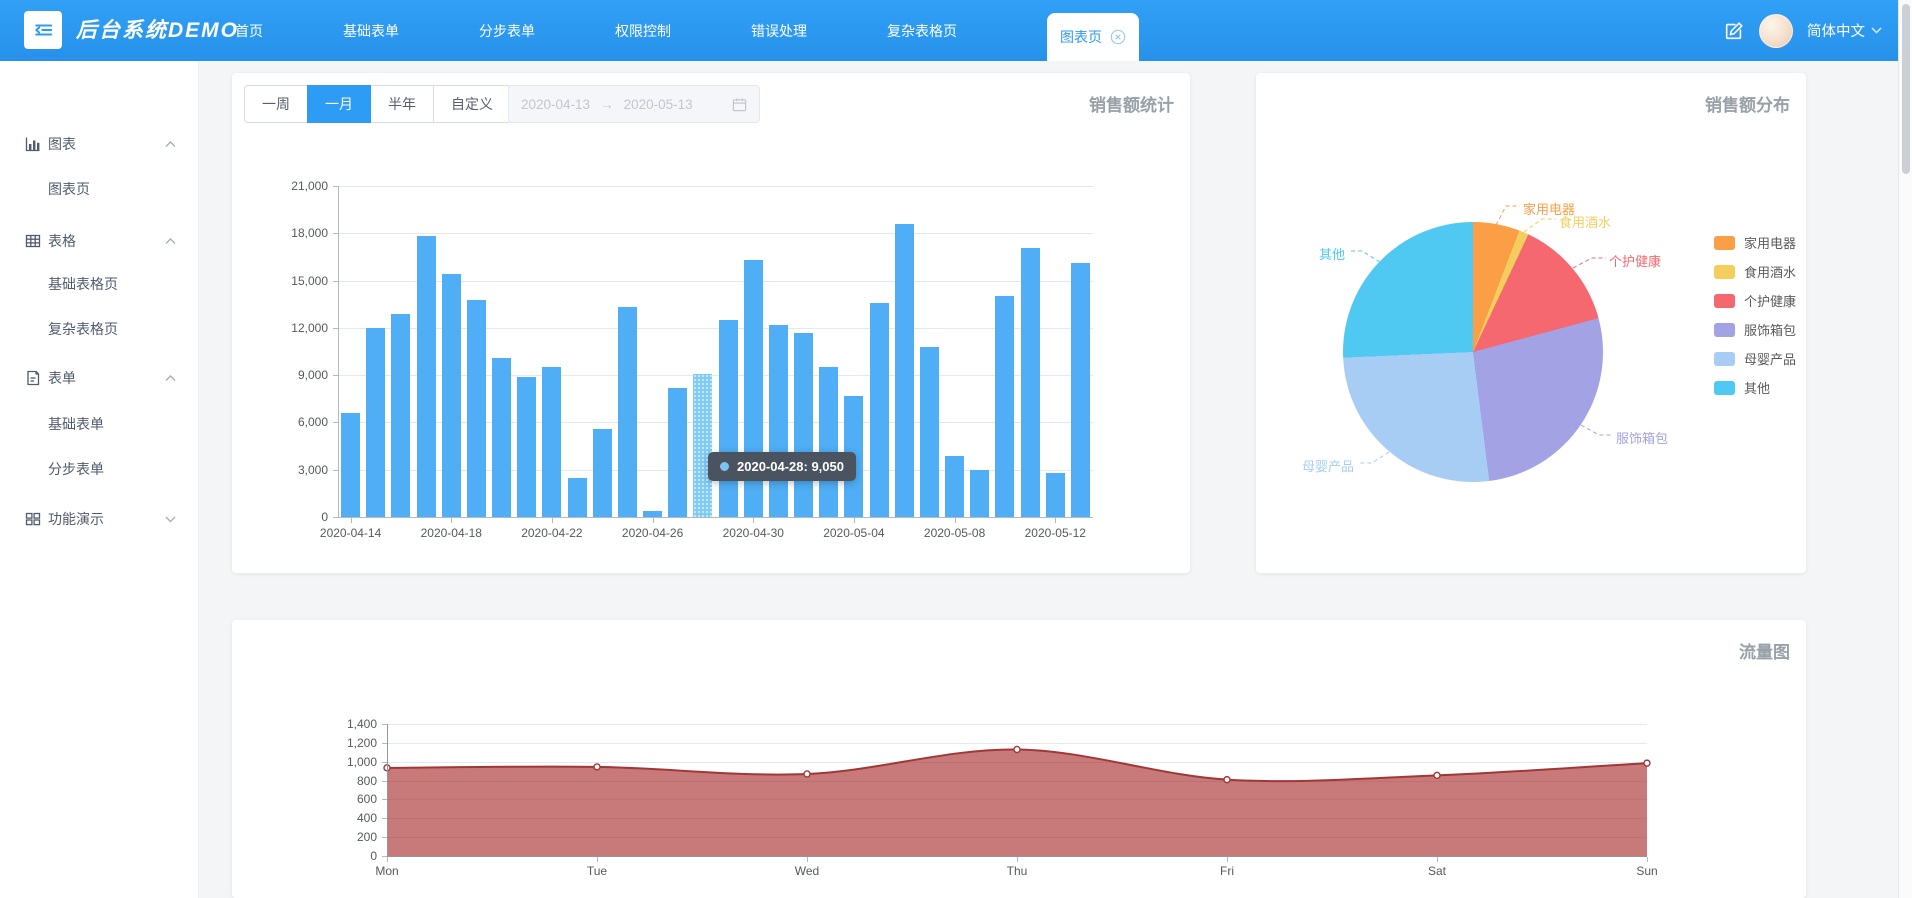  What do you see at coordinates (1635, 261) in the screenshot?
I see `pie-label-personal-care: 个护健康` at bounding box center [1635, 261].